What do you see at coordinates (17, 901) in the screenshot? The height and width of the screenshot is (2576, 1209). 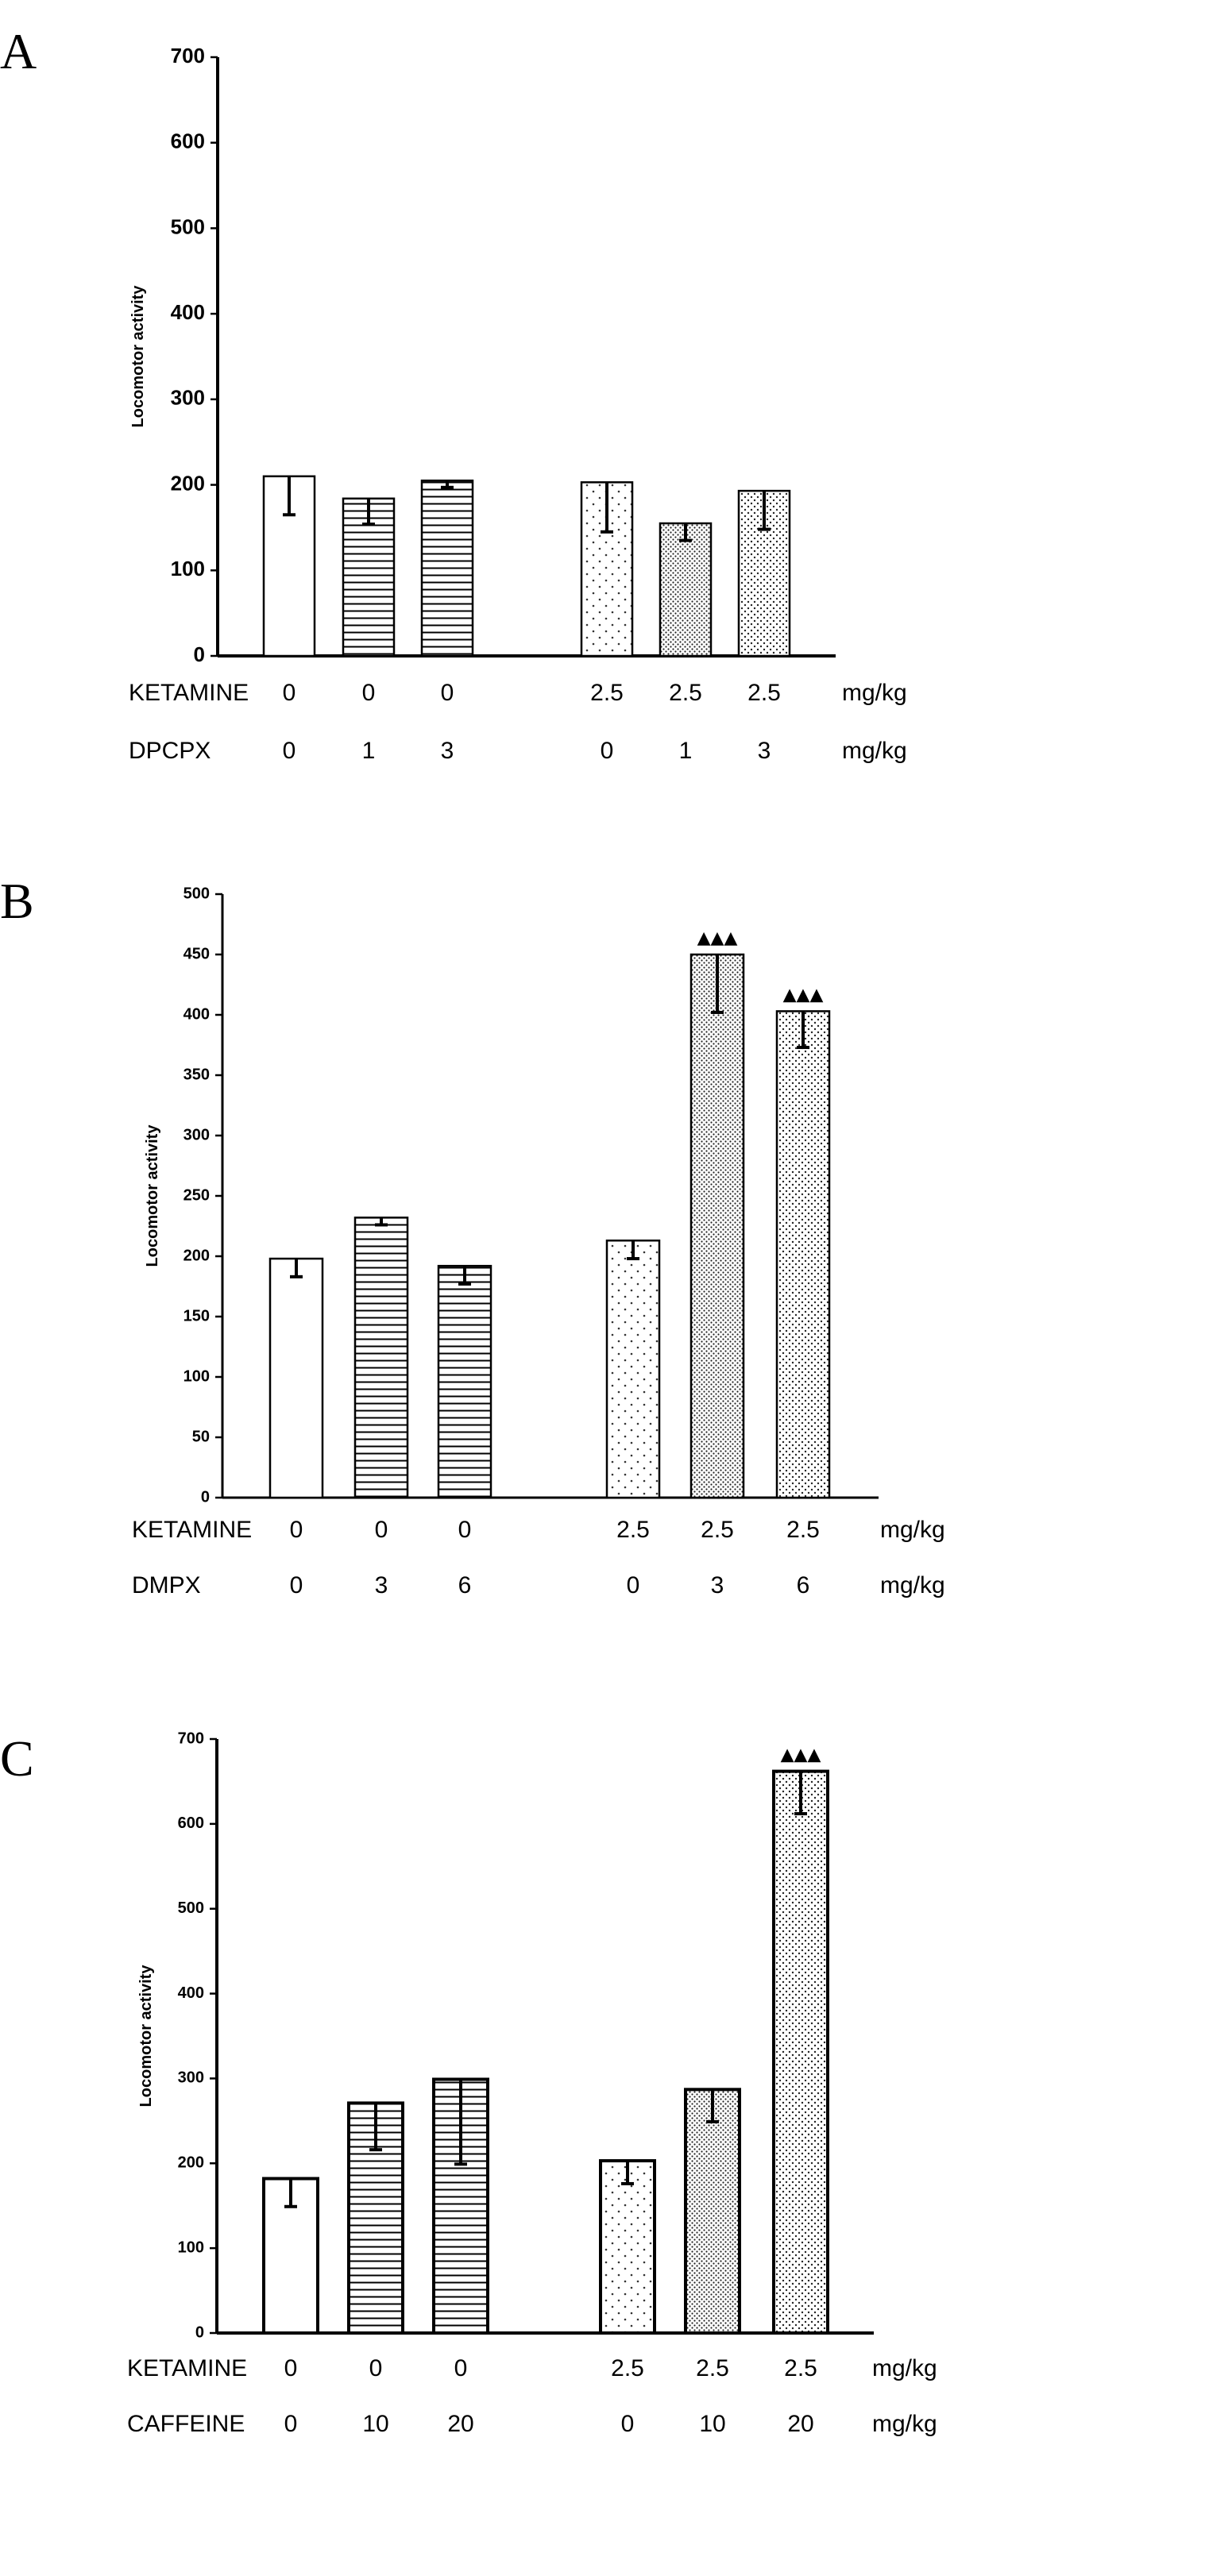 I see `panel-label: B` at bounding box center [17, 901].